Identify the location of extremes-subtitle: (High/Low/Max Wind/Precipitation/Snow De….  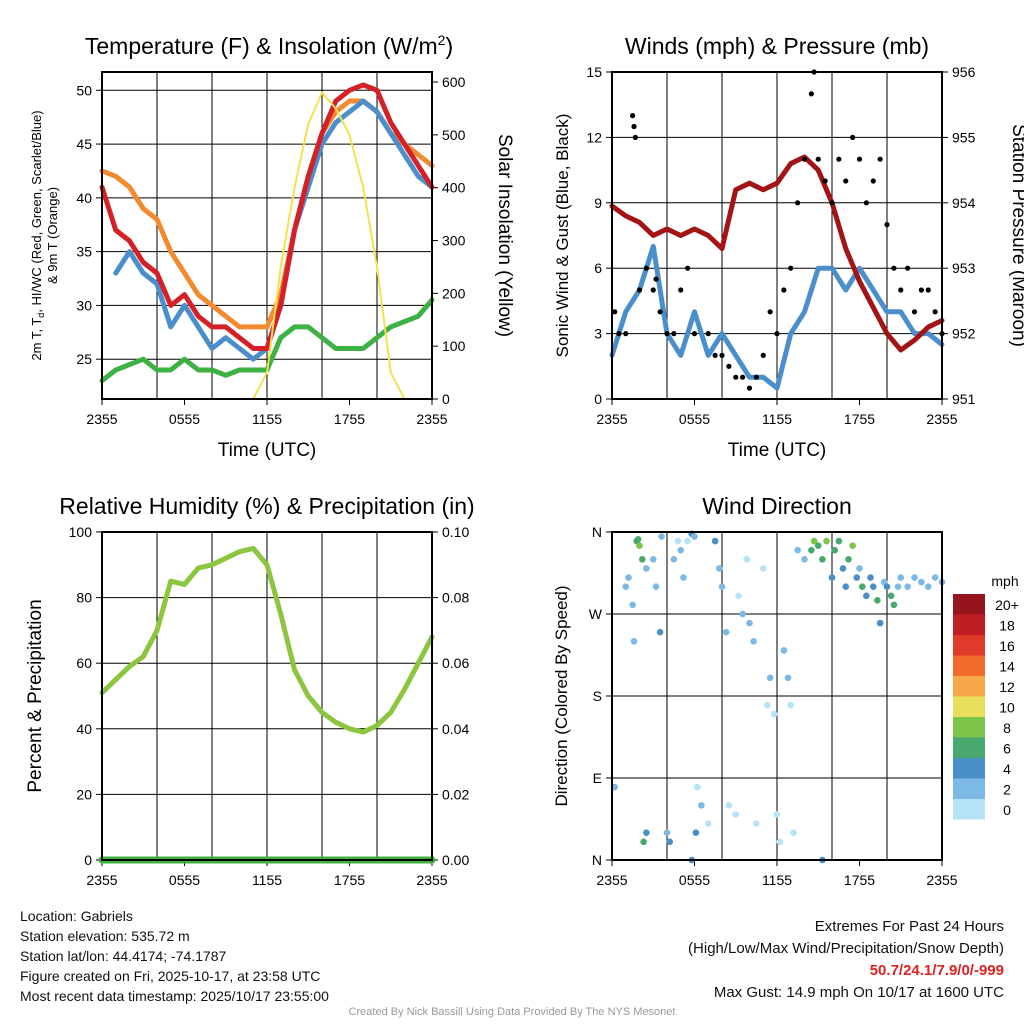
(846, 948).